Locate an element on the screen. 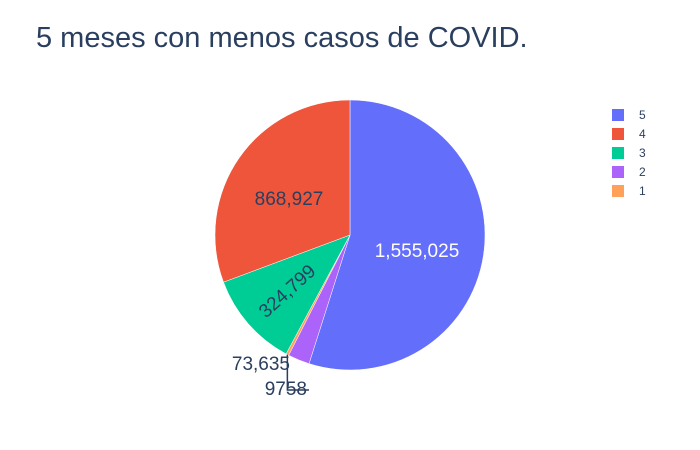  legend: 5 4 3 2 1 is located at coordinates (629, 153).